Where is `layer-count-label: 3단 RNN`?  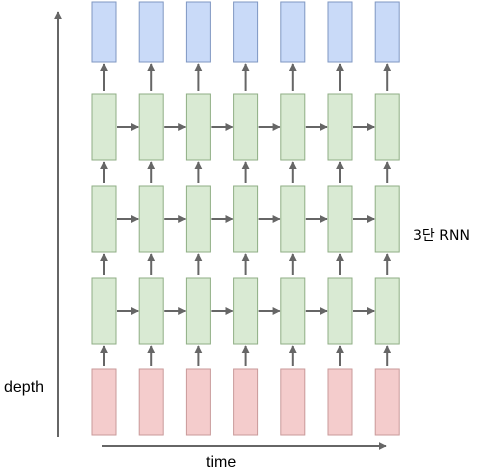 layer-count-label: 3단 RNN is located at coordinates (441, 236).